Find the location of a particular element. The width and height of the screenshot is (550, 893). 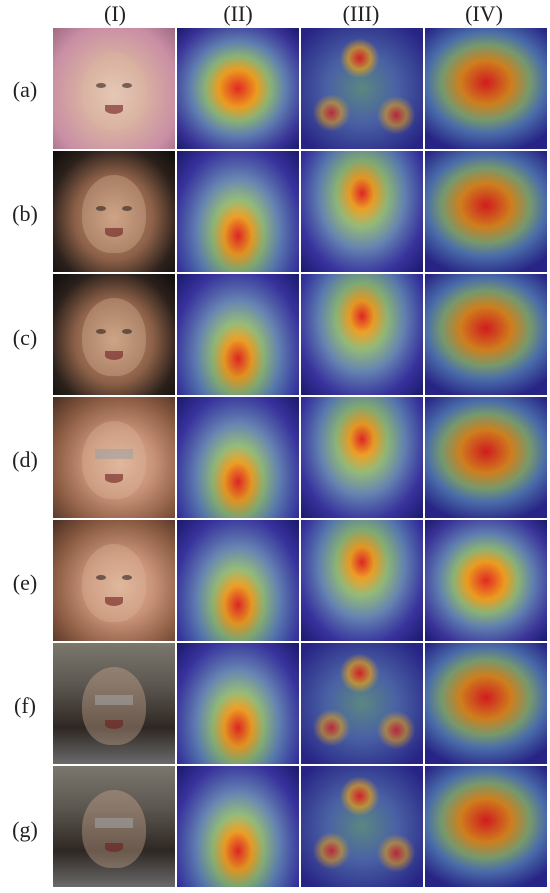

face-photo-c is located at coordinates (114, 334).